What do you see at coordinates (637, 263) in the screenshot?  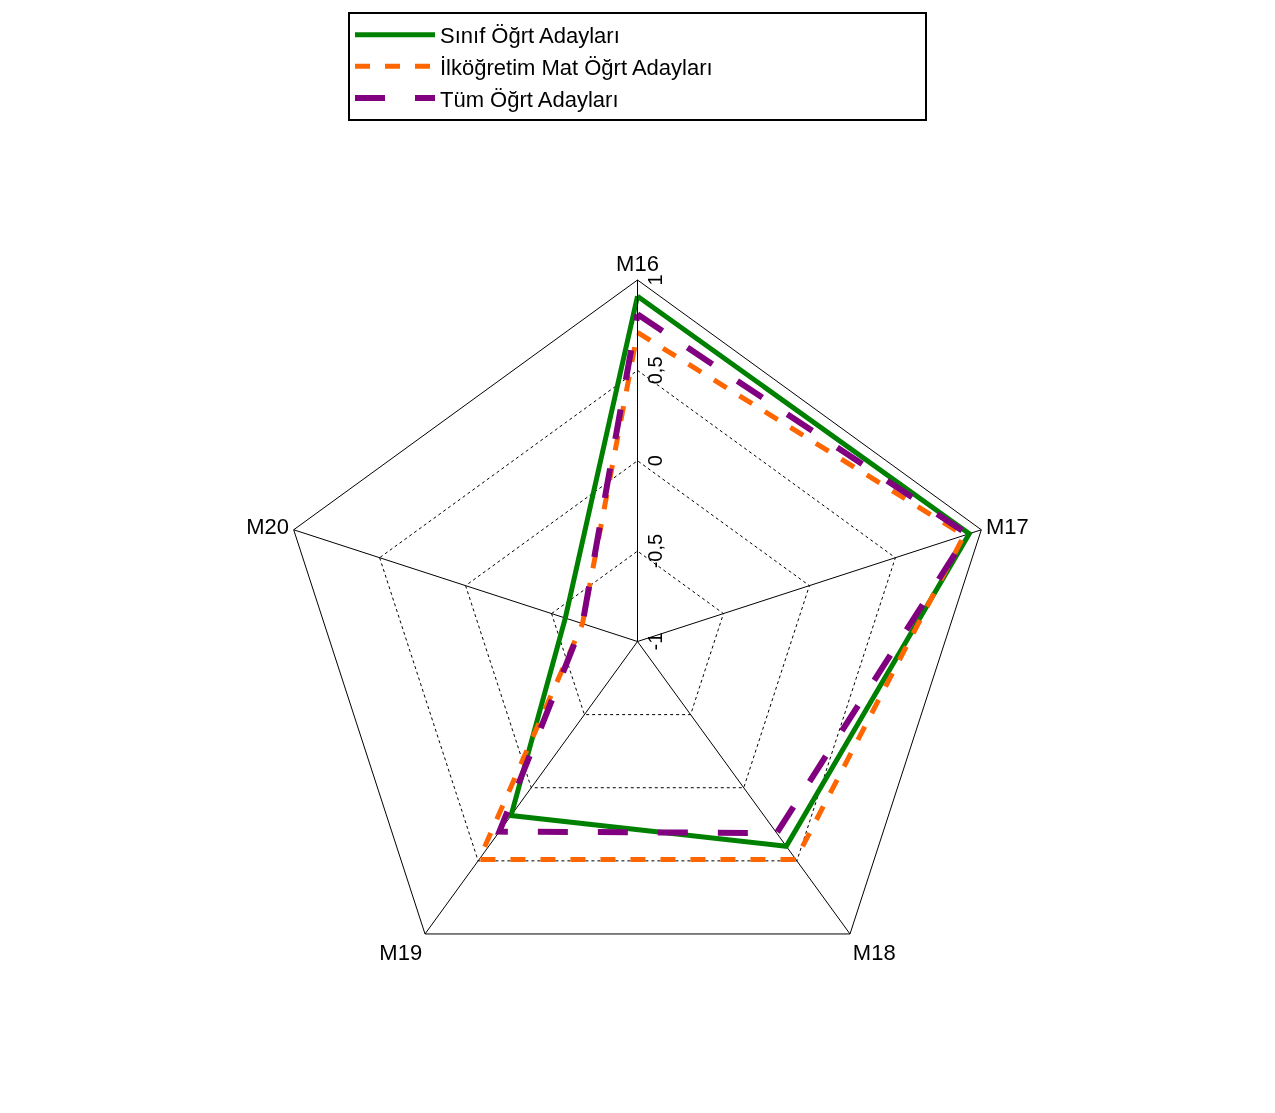 I see `spoke-label: M16` at bounding box center [637, 263].